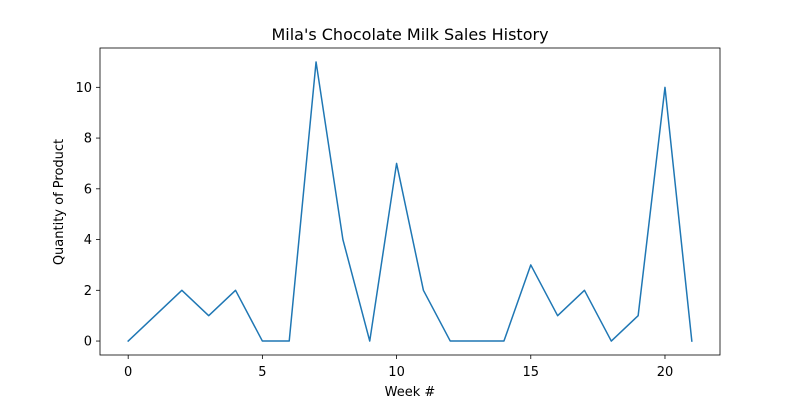  What do you see at coordinates (396, 372) in the screenshot?
I see `x-tick-label: 10` at bounding box center [396, 372].